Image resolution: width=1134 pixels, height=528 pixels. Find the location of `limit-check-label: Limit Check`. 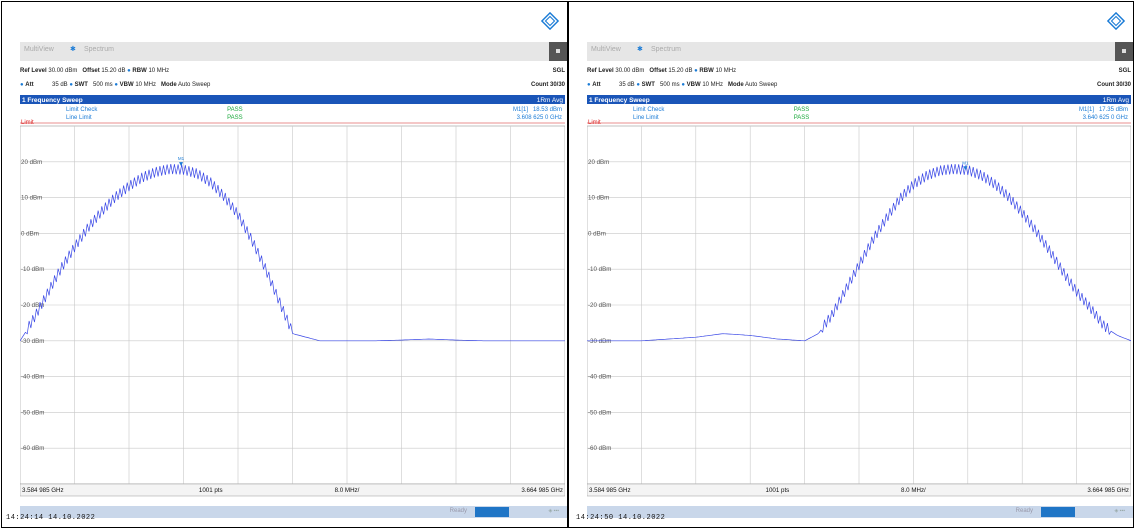

limit-check-label: Limit Check is located at coordinates (82, 110).